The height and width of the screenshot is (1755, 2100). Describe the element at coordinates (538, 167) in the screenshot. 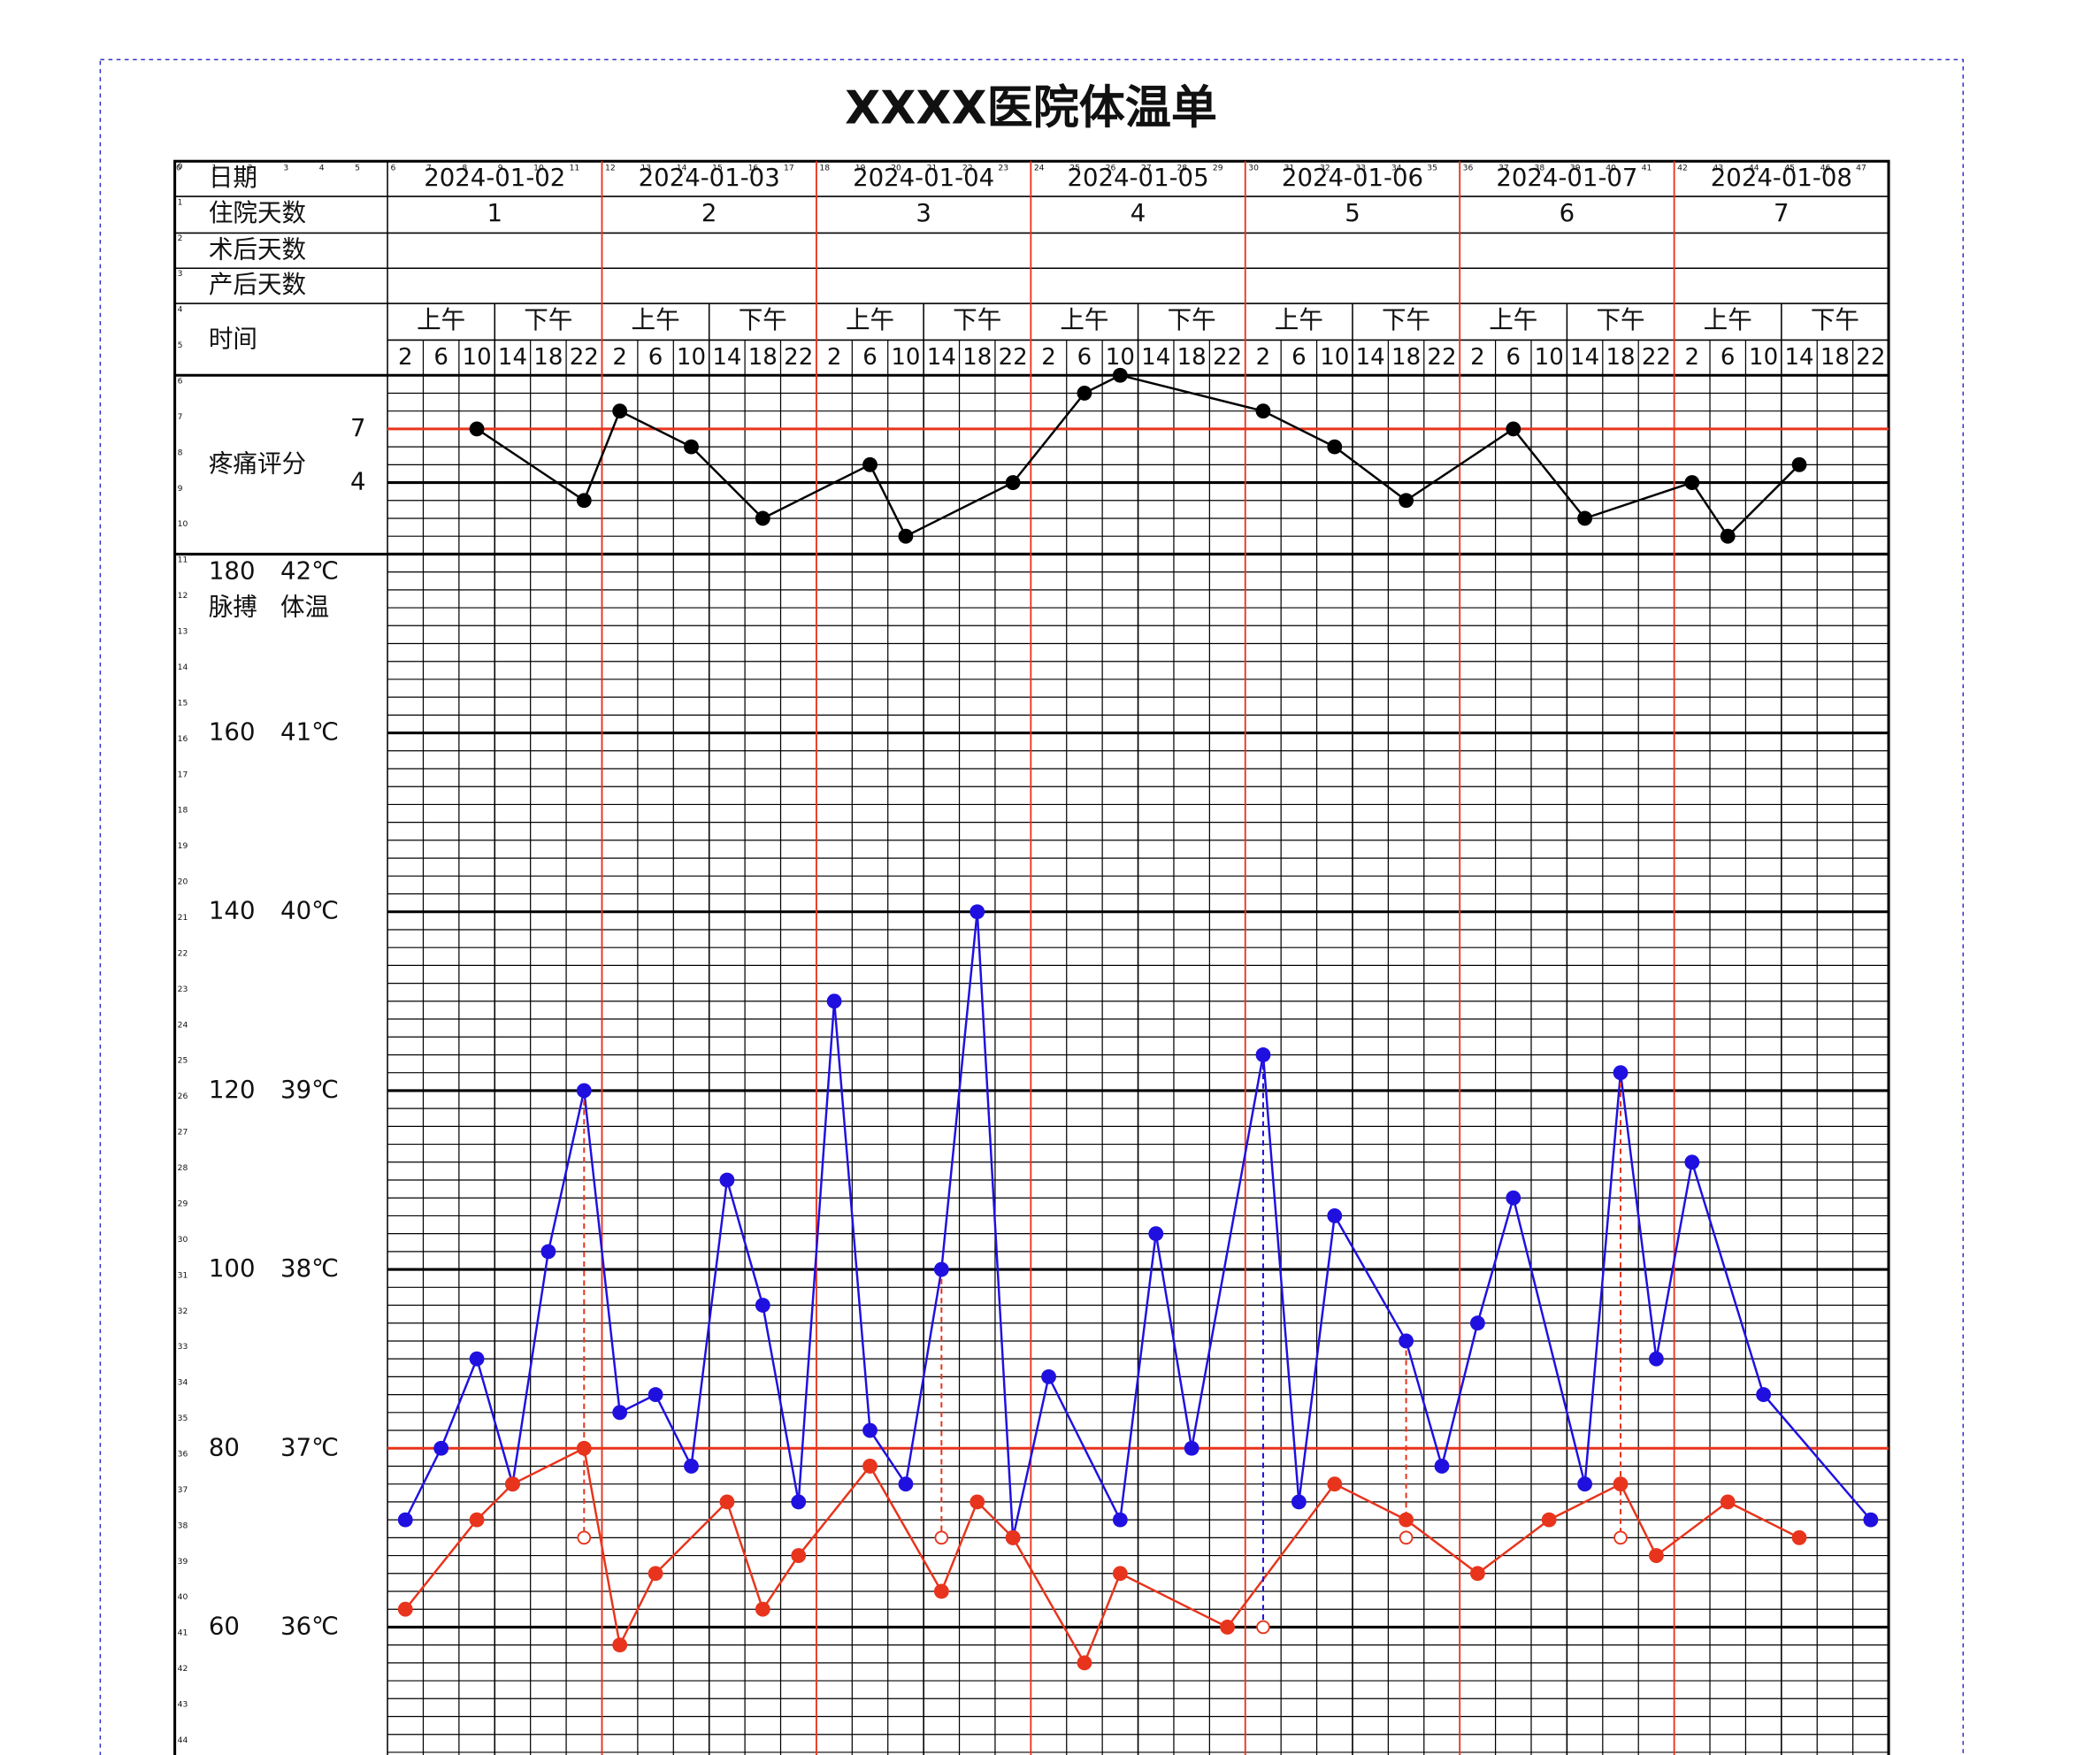

I see `top-index: 10` at that location.